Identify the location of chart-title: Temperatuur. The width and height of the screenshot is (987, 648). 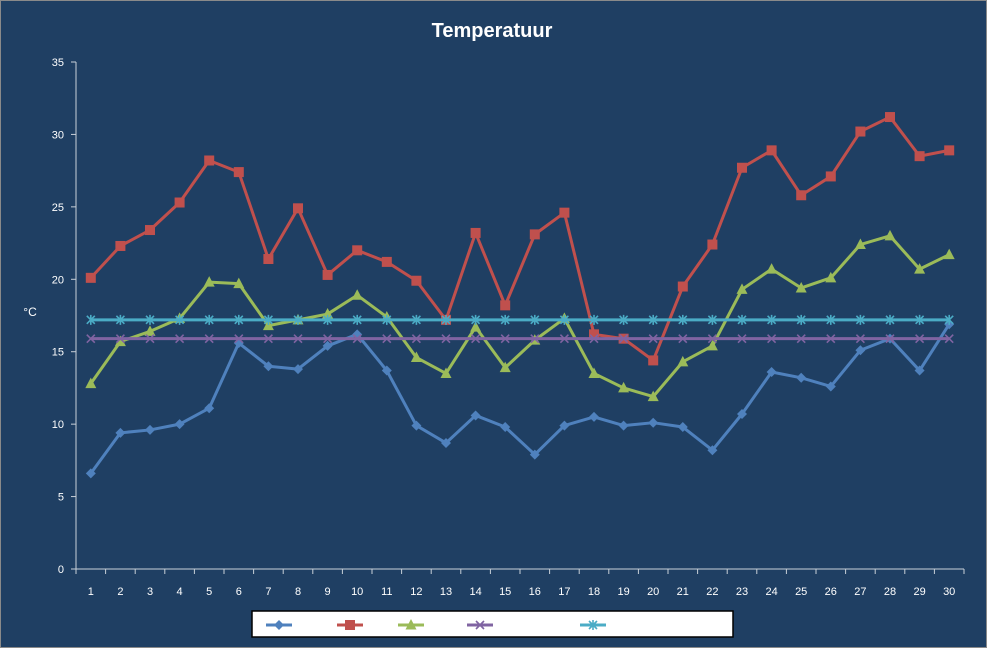
(492, 31).